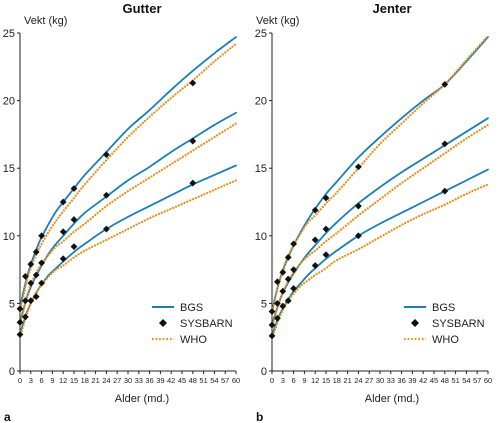 This screenshot has width=500, height=423. What do you see at coordinates (106, 380) in the screenshot?
I see `x-tick-label: 24` at bounding box center [106, 380].